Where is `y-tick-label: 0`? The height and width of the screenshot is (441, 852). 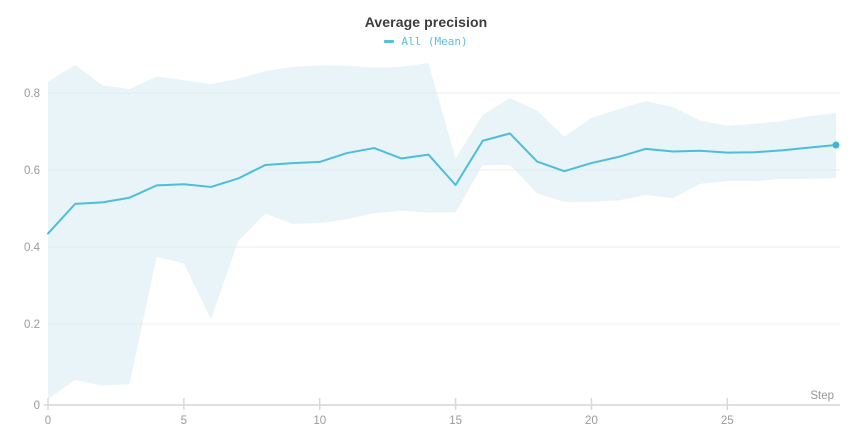 y-tick-label: 0 is located at coordinates (37, 406).